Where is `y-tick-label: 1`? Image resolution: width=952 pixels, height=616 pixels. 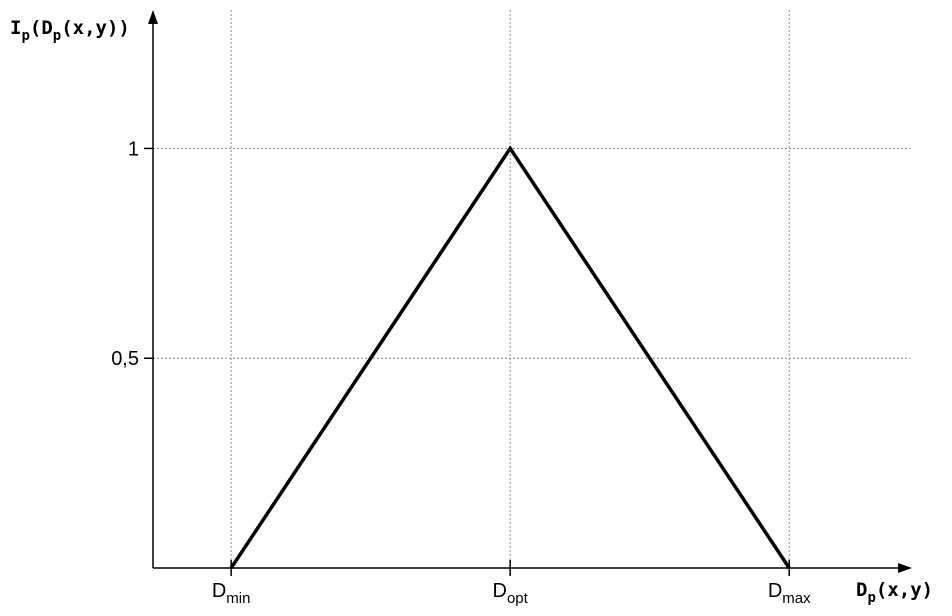 y-tick-label: 1 is located at coordinates (133, 149).